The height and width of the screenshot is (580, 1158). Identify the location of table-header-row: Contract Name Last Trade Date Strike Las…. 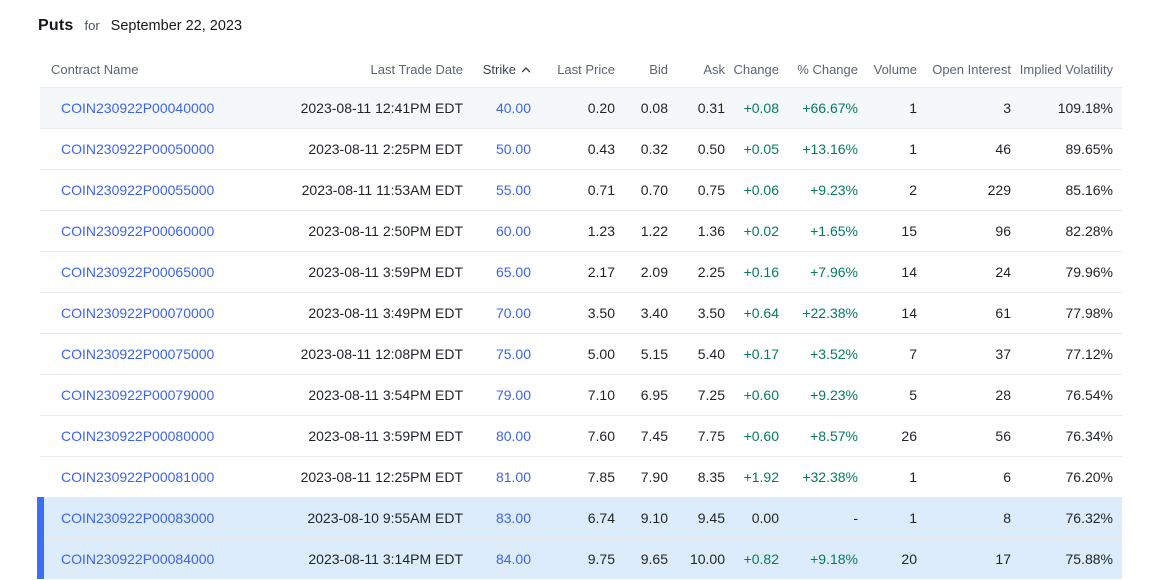
(581, 70).